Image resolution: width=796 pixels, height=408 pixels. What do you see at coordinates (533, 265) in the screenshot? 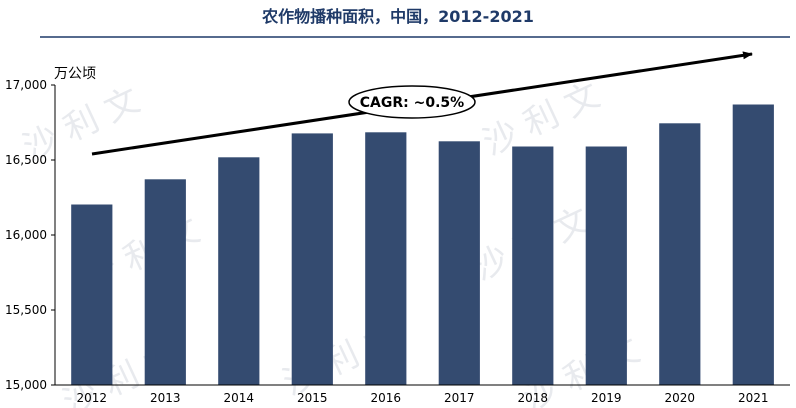
I see `bar-2018` at bounding box center [533, 265].